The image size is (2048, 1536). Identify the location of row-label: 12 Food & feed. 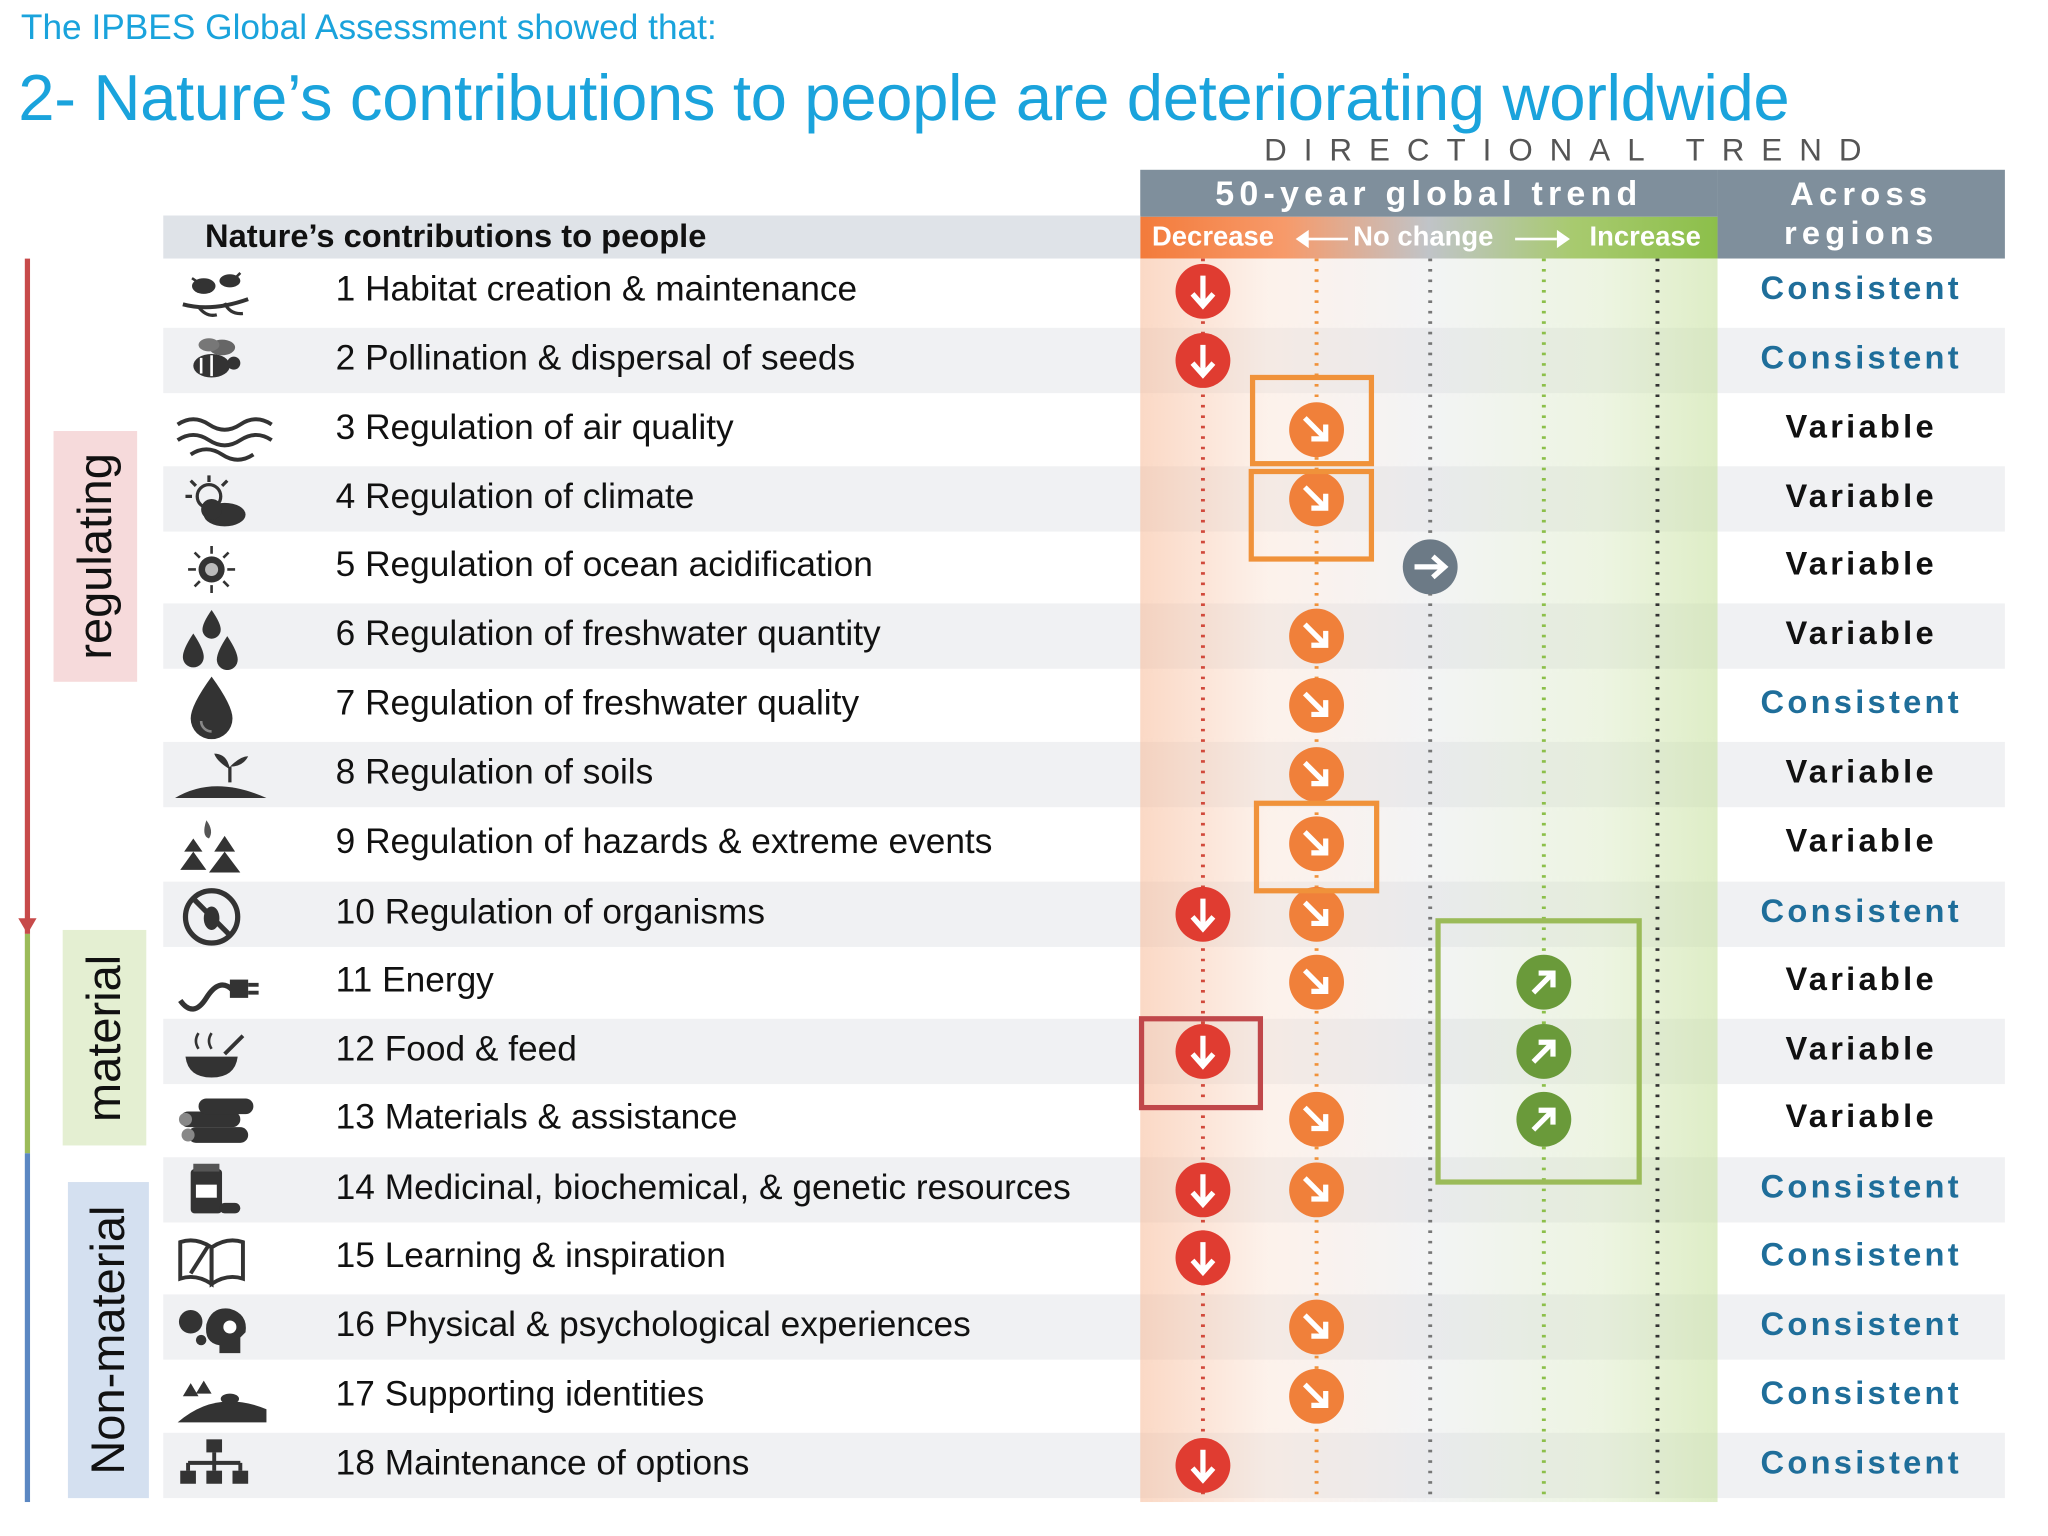
(456, 1049).